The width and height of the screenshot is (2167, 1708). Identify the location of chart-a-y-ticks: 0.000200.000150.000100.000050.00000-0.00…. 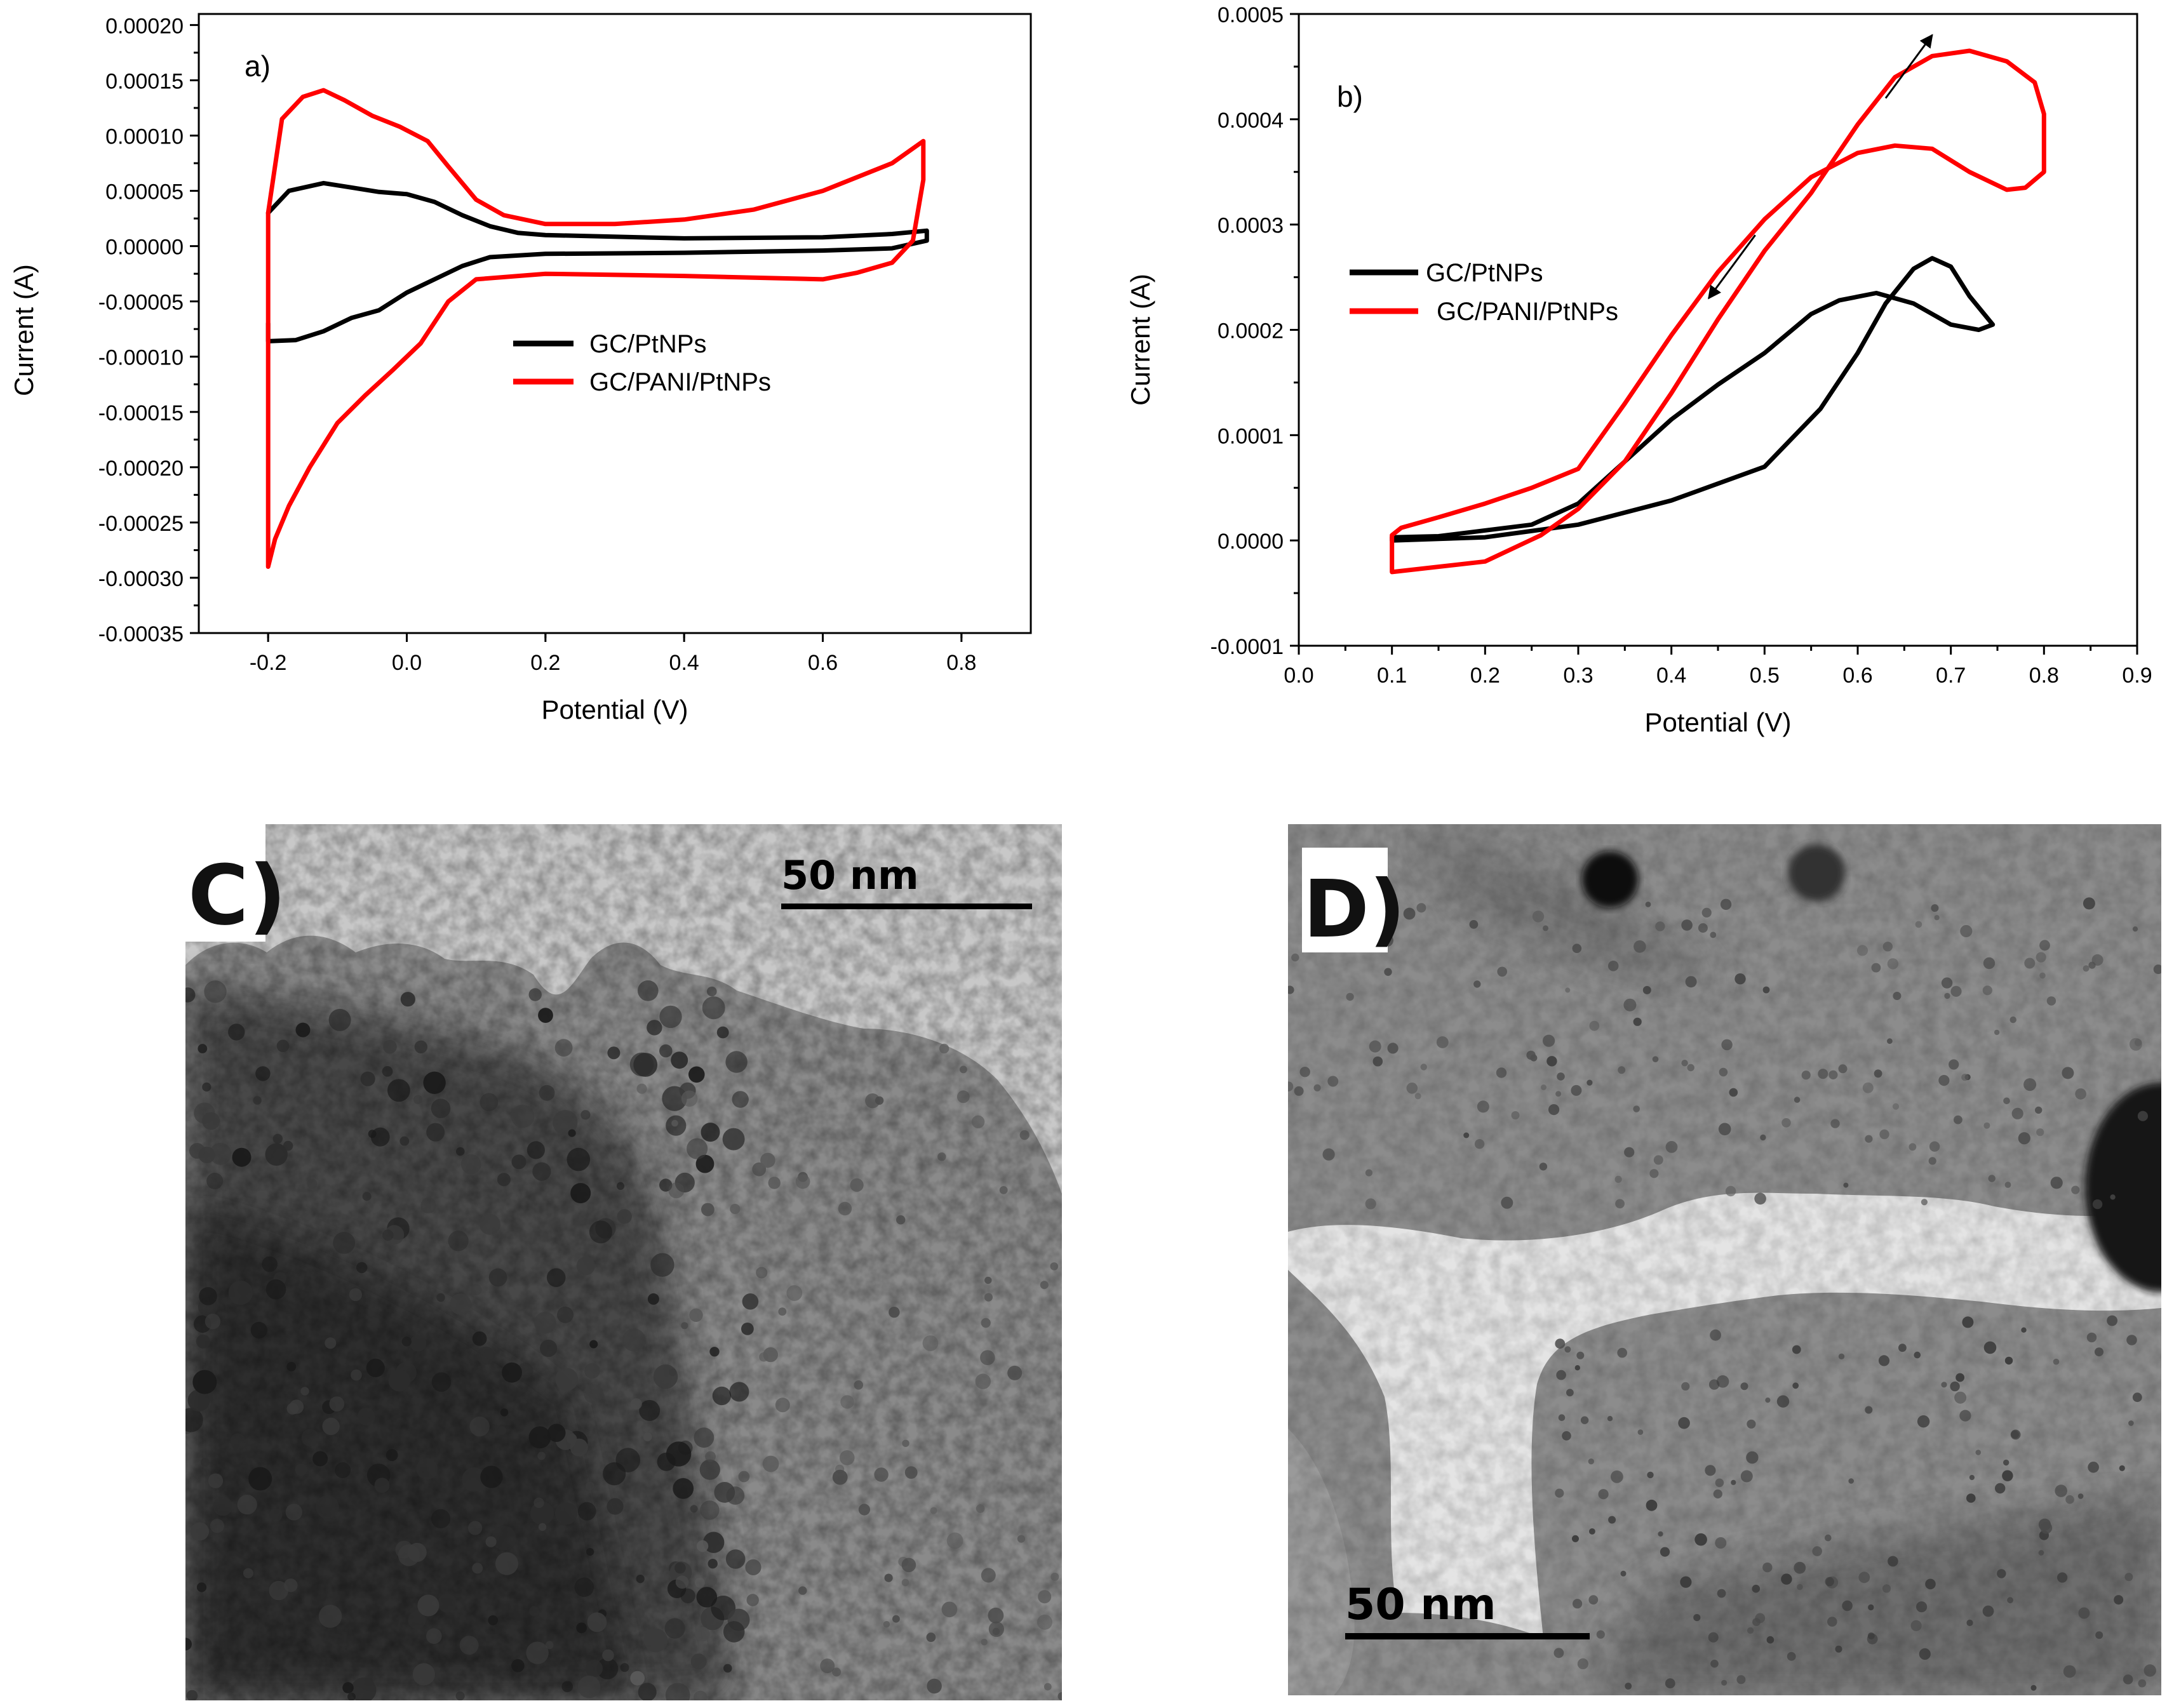
(148, 330).